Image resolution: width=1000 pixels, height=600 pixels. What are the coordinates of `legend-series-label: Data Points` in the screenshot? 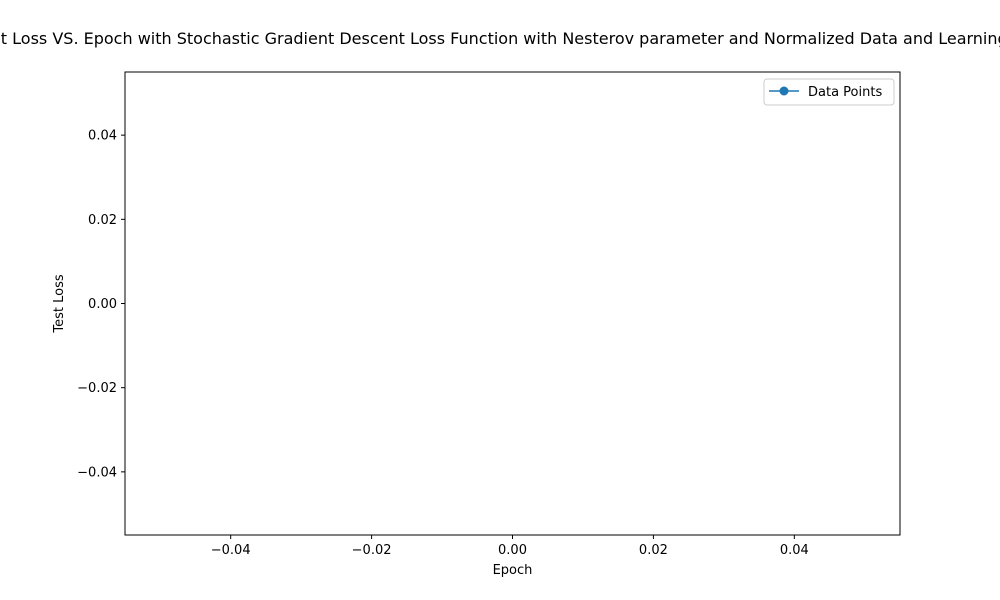 It's located at (845, 92).